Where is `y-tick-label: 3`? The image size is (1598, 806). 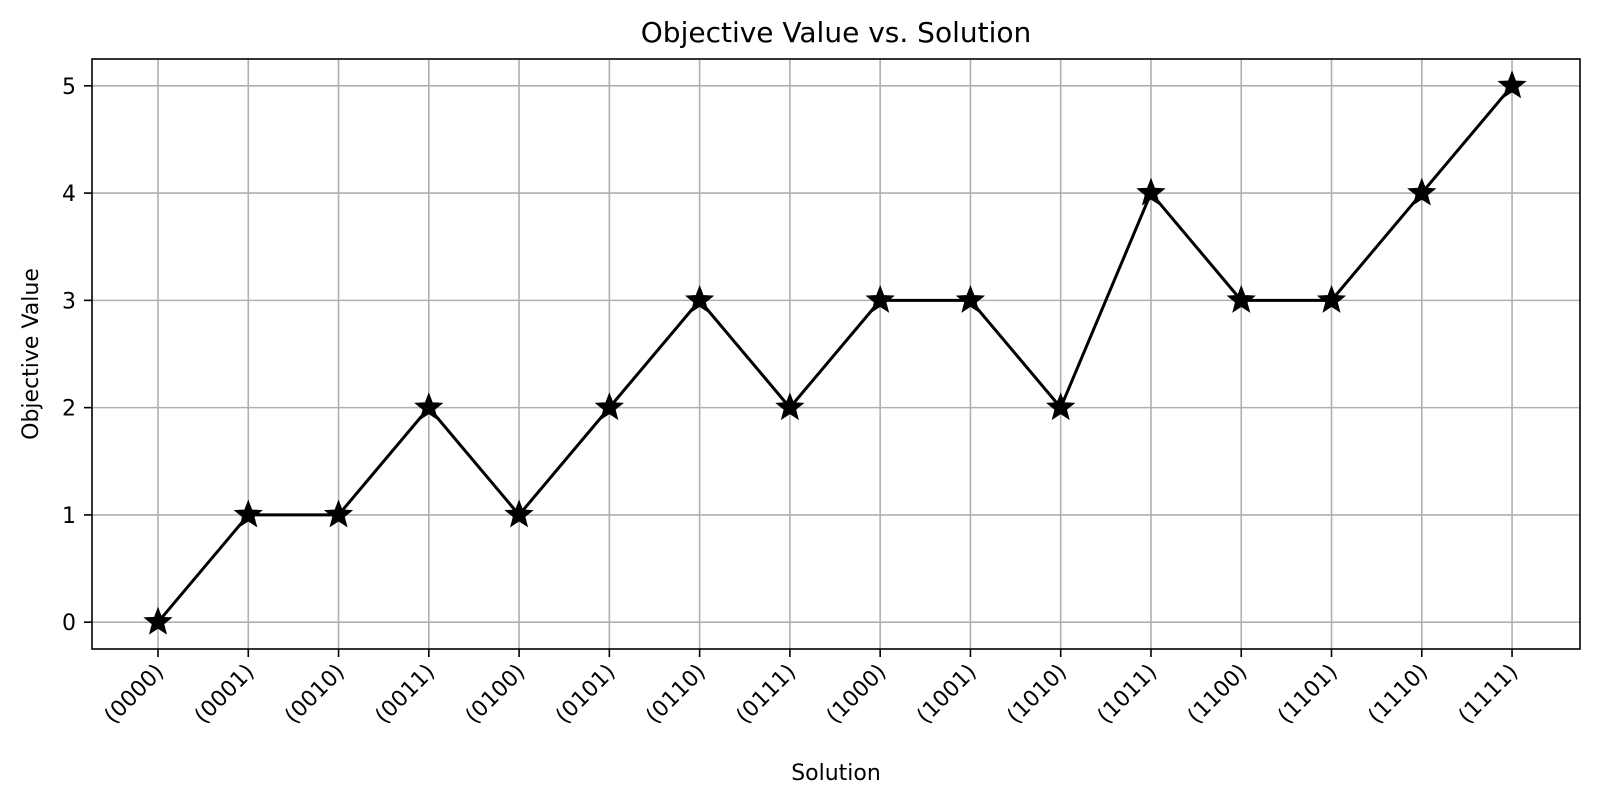
y-tick-label: 3 is located at coordinates (69, 301).